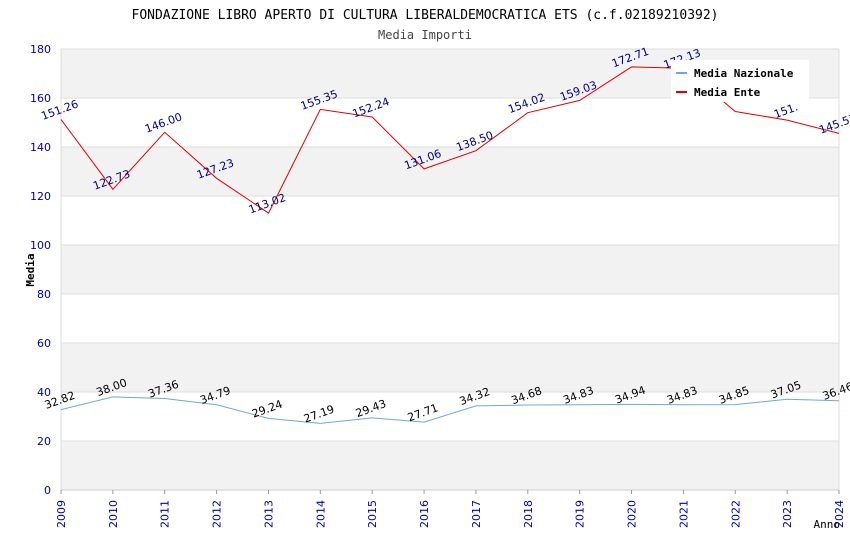 The image size is (850, 550). Describe the element at coordinates (47, 490) in the screenshot. I see `y-tick-label: 0` at that location.